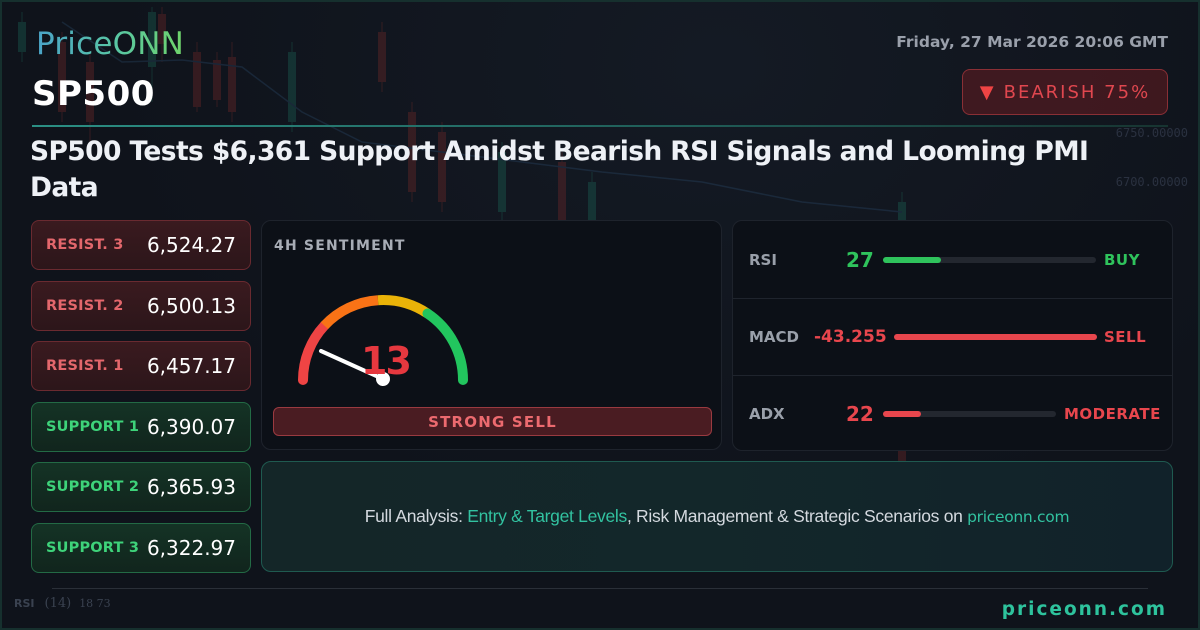 Image resolution: width=1200 pixels, height=630 pixels. Describe the element at coordinates (386, 361) in the screenshot. I see `sentiment-score: 13` at that location.